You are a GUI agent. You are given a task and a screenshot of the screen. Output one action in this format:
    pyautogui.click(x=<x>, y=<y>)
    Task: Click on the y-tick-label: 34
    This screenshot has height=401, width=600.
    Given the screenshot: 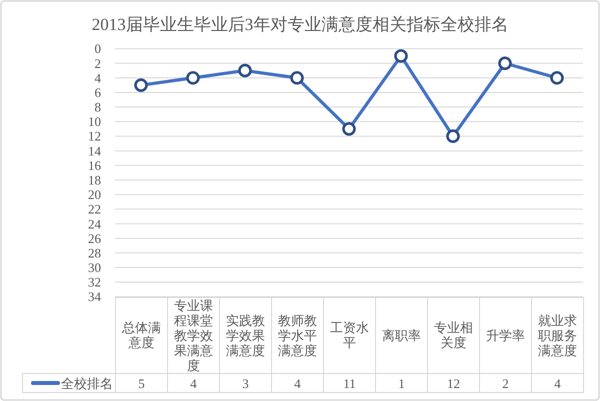 What is the action you would take?
    pyautogui.click(x=95, y=296)
    